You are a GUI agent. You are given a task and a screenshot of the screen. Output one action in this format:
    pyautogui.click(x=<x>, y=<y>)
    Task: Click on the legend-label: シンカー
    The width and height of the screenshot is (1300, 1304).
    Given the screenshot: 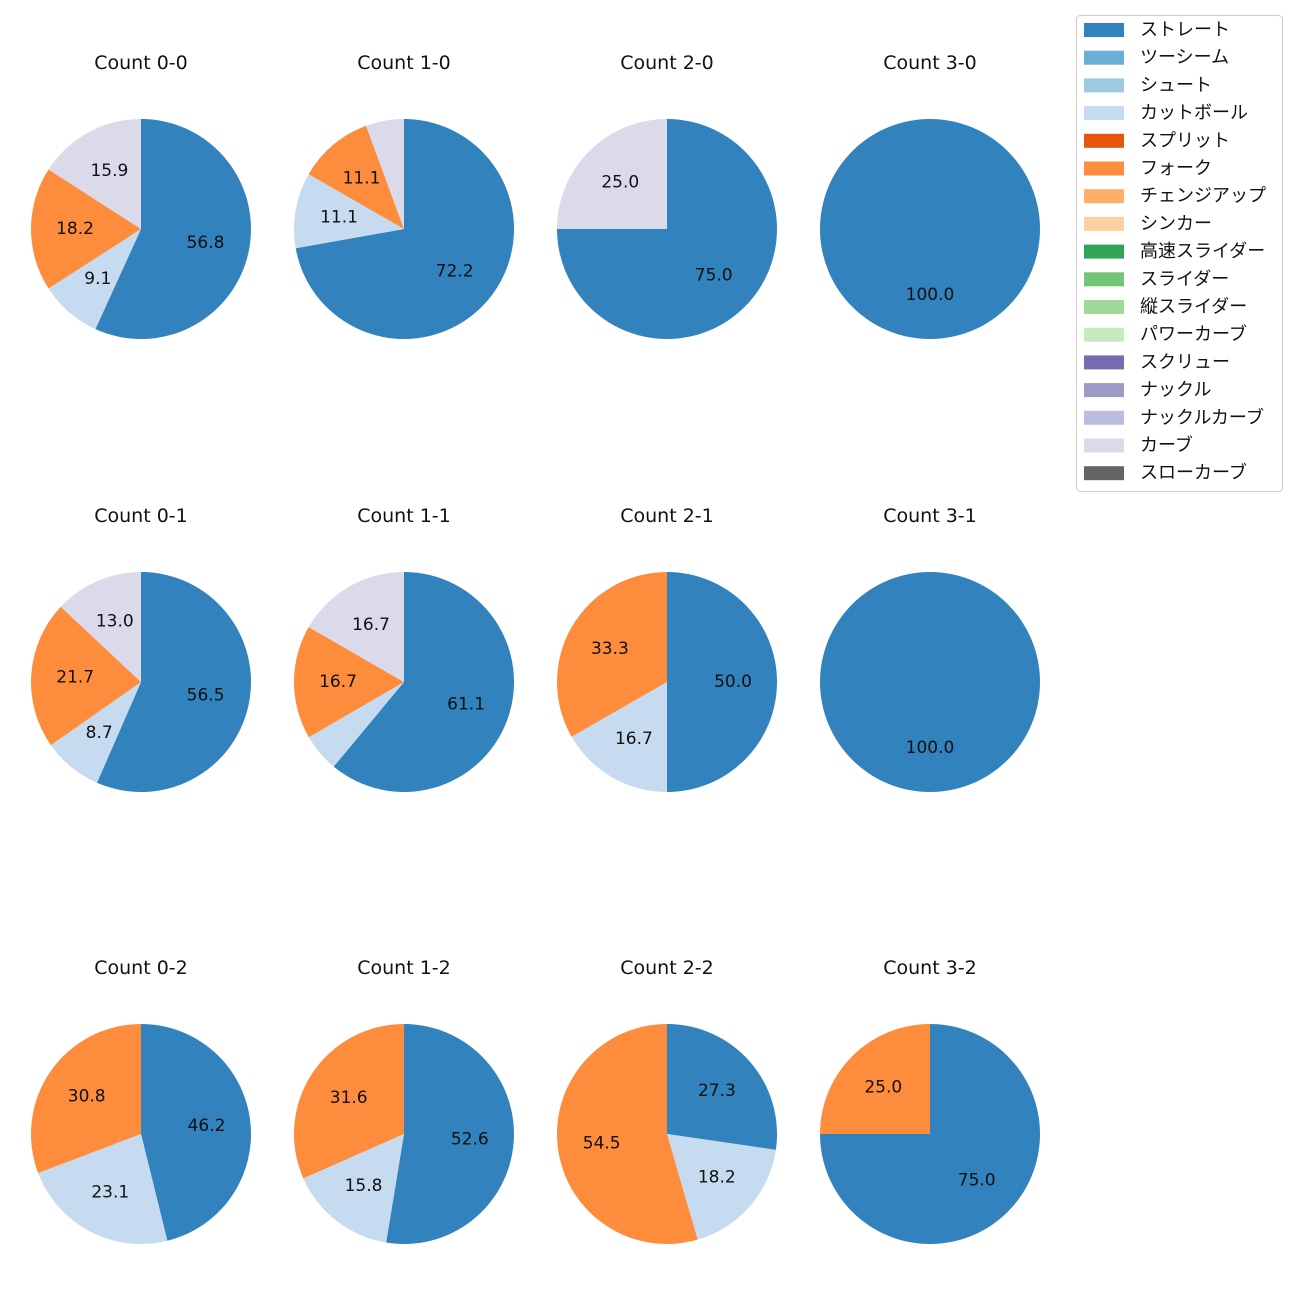 What is the action you would take?
    pyautogui.click(x=1176, y=223)
    